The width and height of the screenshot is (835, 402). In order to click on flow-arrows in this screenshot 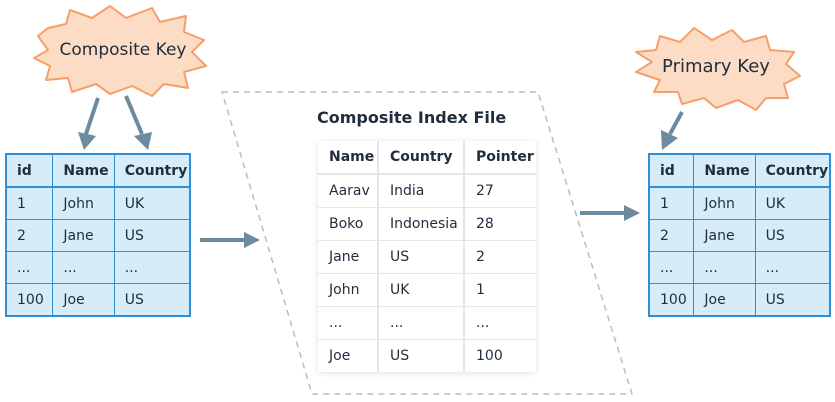, I will do `click(420, 226)`.